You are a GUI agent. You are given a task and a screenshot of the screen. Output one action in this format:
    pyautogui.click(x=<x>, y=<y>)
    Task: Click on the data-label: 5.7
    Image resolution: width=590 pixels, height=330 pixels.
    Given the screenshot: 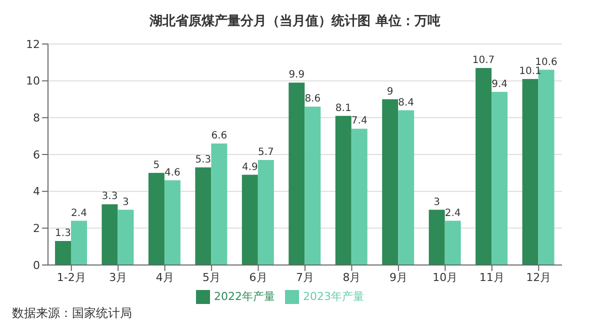 What is the action you would take?
    pyautogui.click(x=266, y=152)
    